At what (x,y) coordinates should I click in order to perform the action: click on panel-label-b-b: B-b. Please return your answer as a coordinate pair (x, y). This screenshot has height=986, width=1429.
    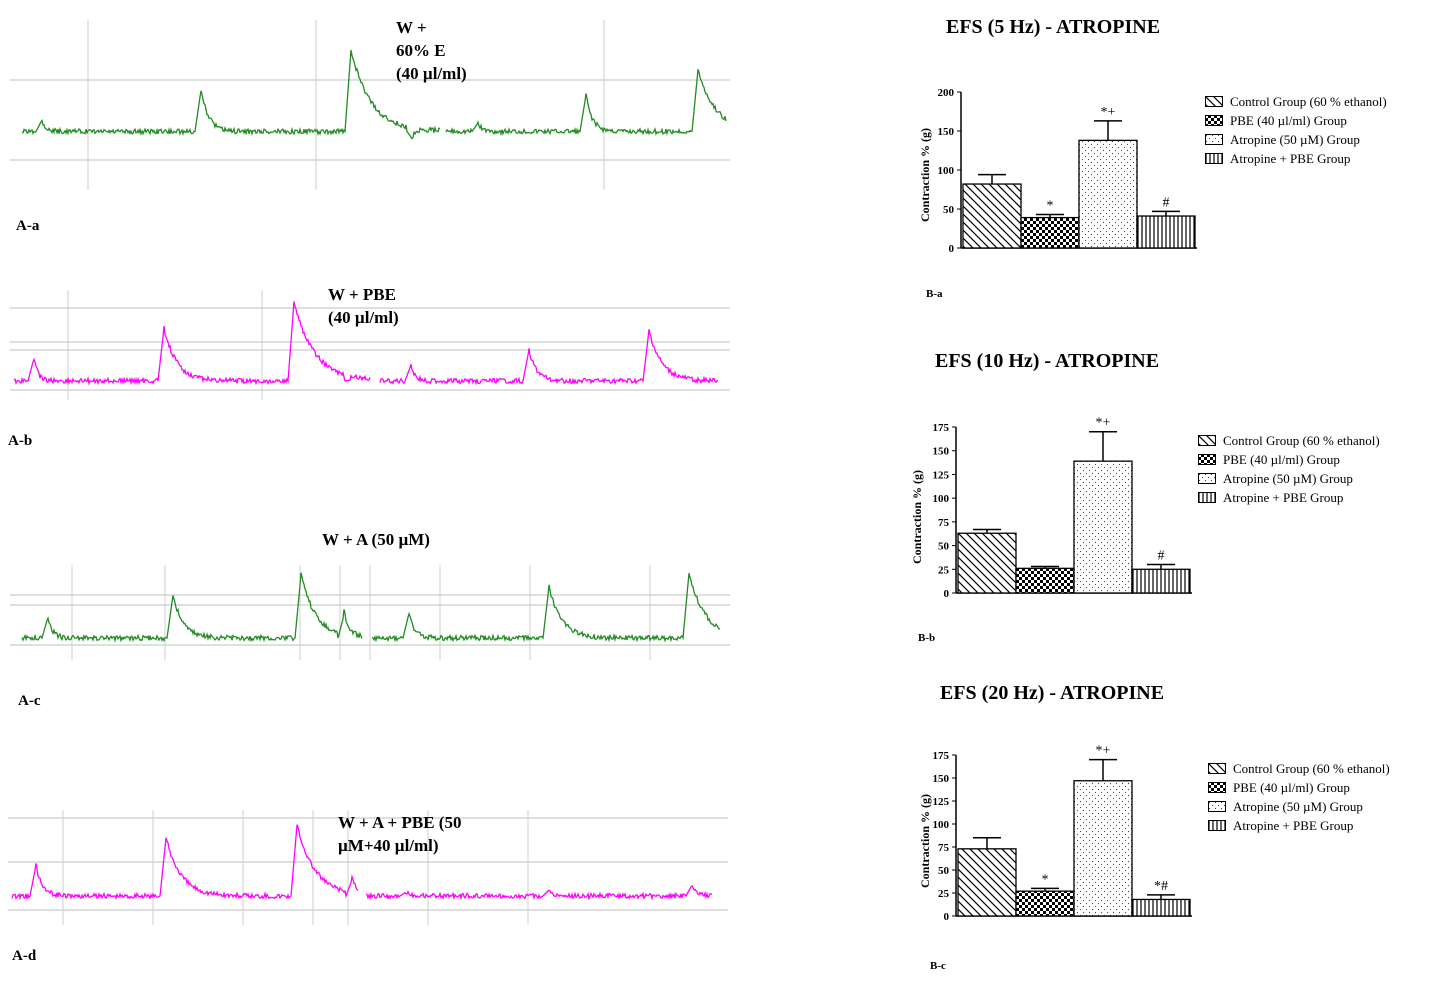
    Looking at the image, I should click on (927, 638).